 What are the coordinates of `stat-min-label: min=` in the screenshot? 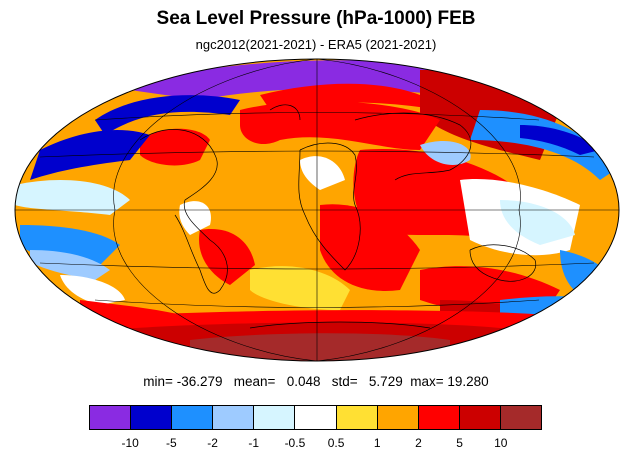 It's located at (158, 381).